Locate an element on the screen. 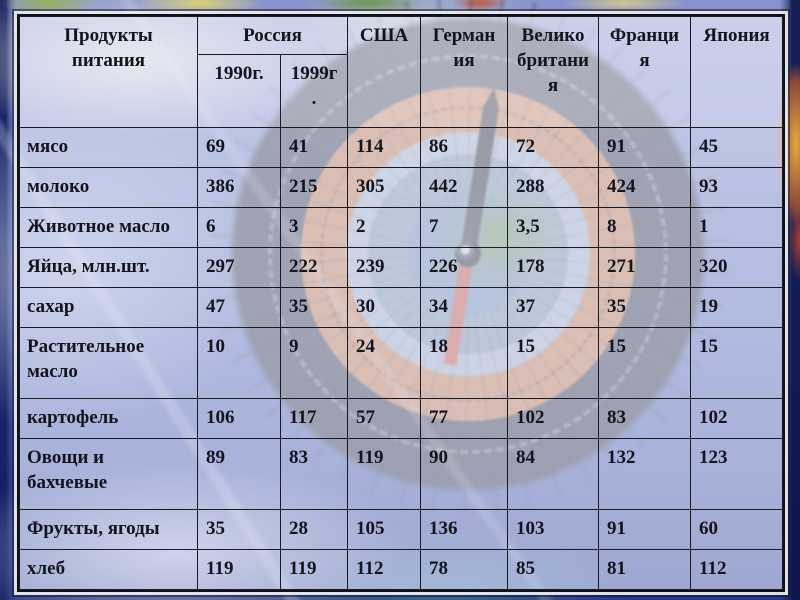  table-row: мясо 69 41 114 86 72 91 45 is located at coordinates (401, 148).